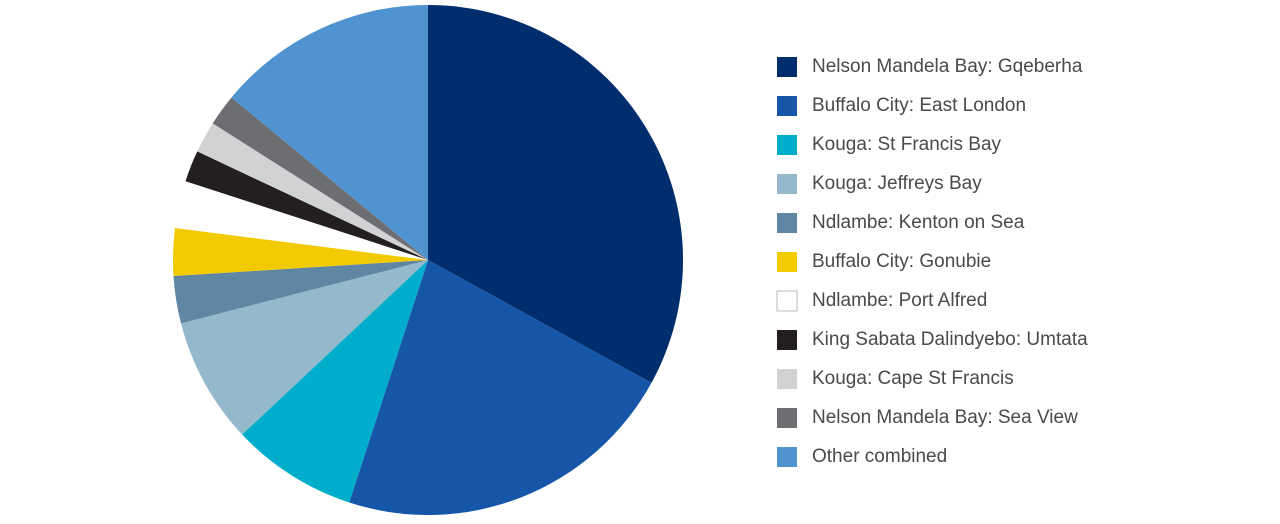 The image size is (1280, 524). What do you see at coordinates (897, 183) in the screenshot?
I see `legend-label: Kouga: Jeffreys Bay` at bounding box center [897, 183].